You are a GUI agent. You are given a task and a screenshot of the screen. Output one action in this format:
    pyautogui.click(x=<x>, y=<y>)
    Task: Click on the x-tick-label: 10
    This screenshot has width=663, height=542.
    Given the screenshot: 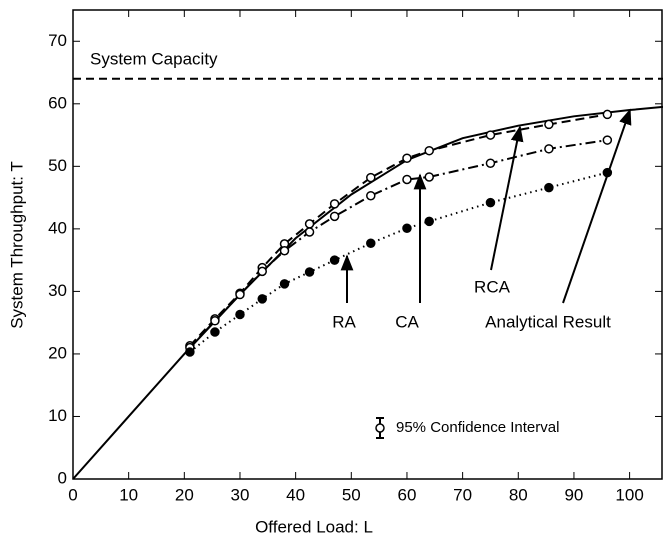 What is the action you would take?
    pyautogui.click(x=128, y=494)
    